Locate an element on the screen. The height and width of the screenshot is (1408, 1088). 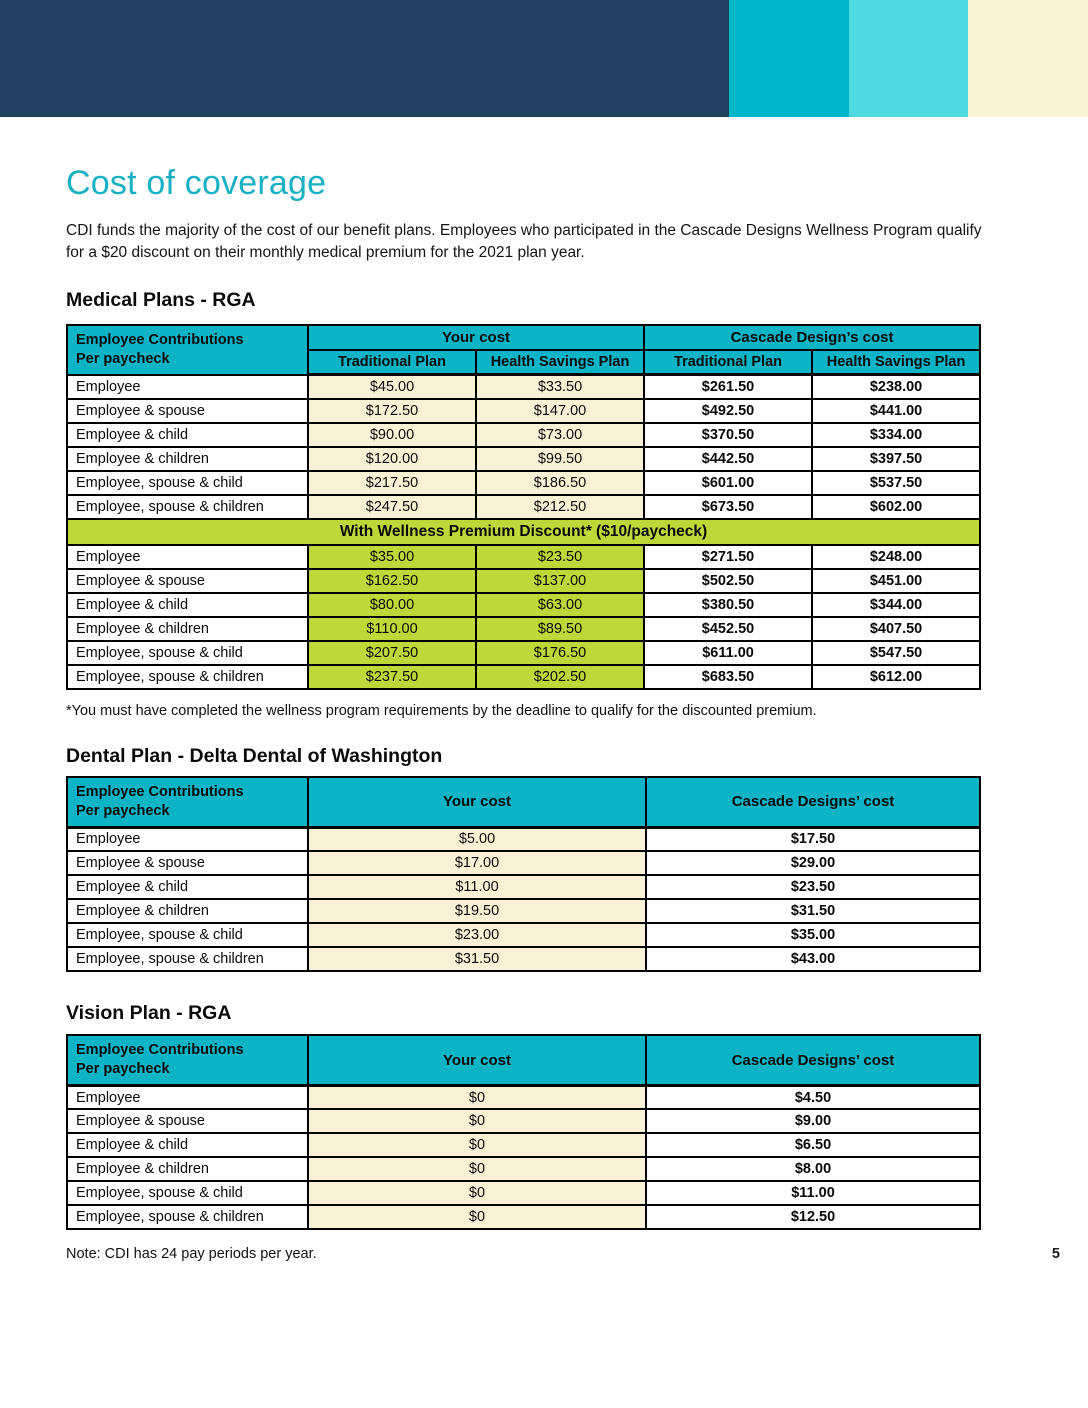
your-cost-hsp-value: $33.50 is located at coordinates (560, 386).